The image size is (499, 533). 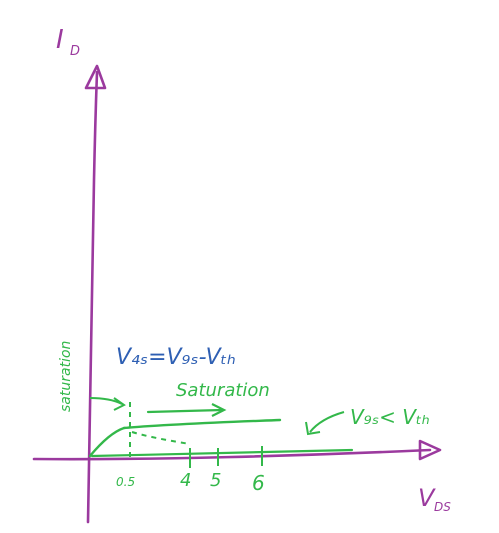 What do you see at coordinates (222, 453) in the screenshot?
I see `cutoff-line` at bounding box center [222, 453].